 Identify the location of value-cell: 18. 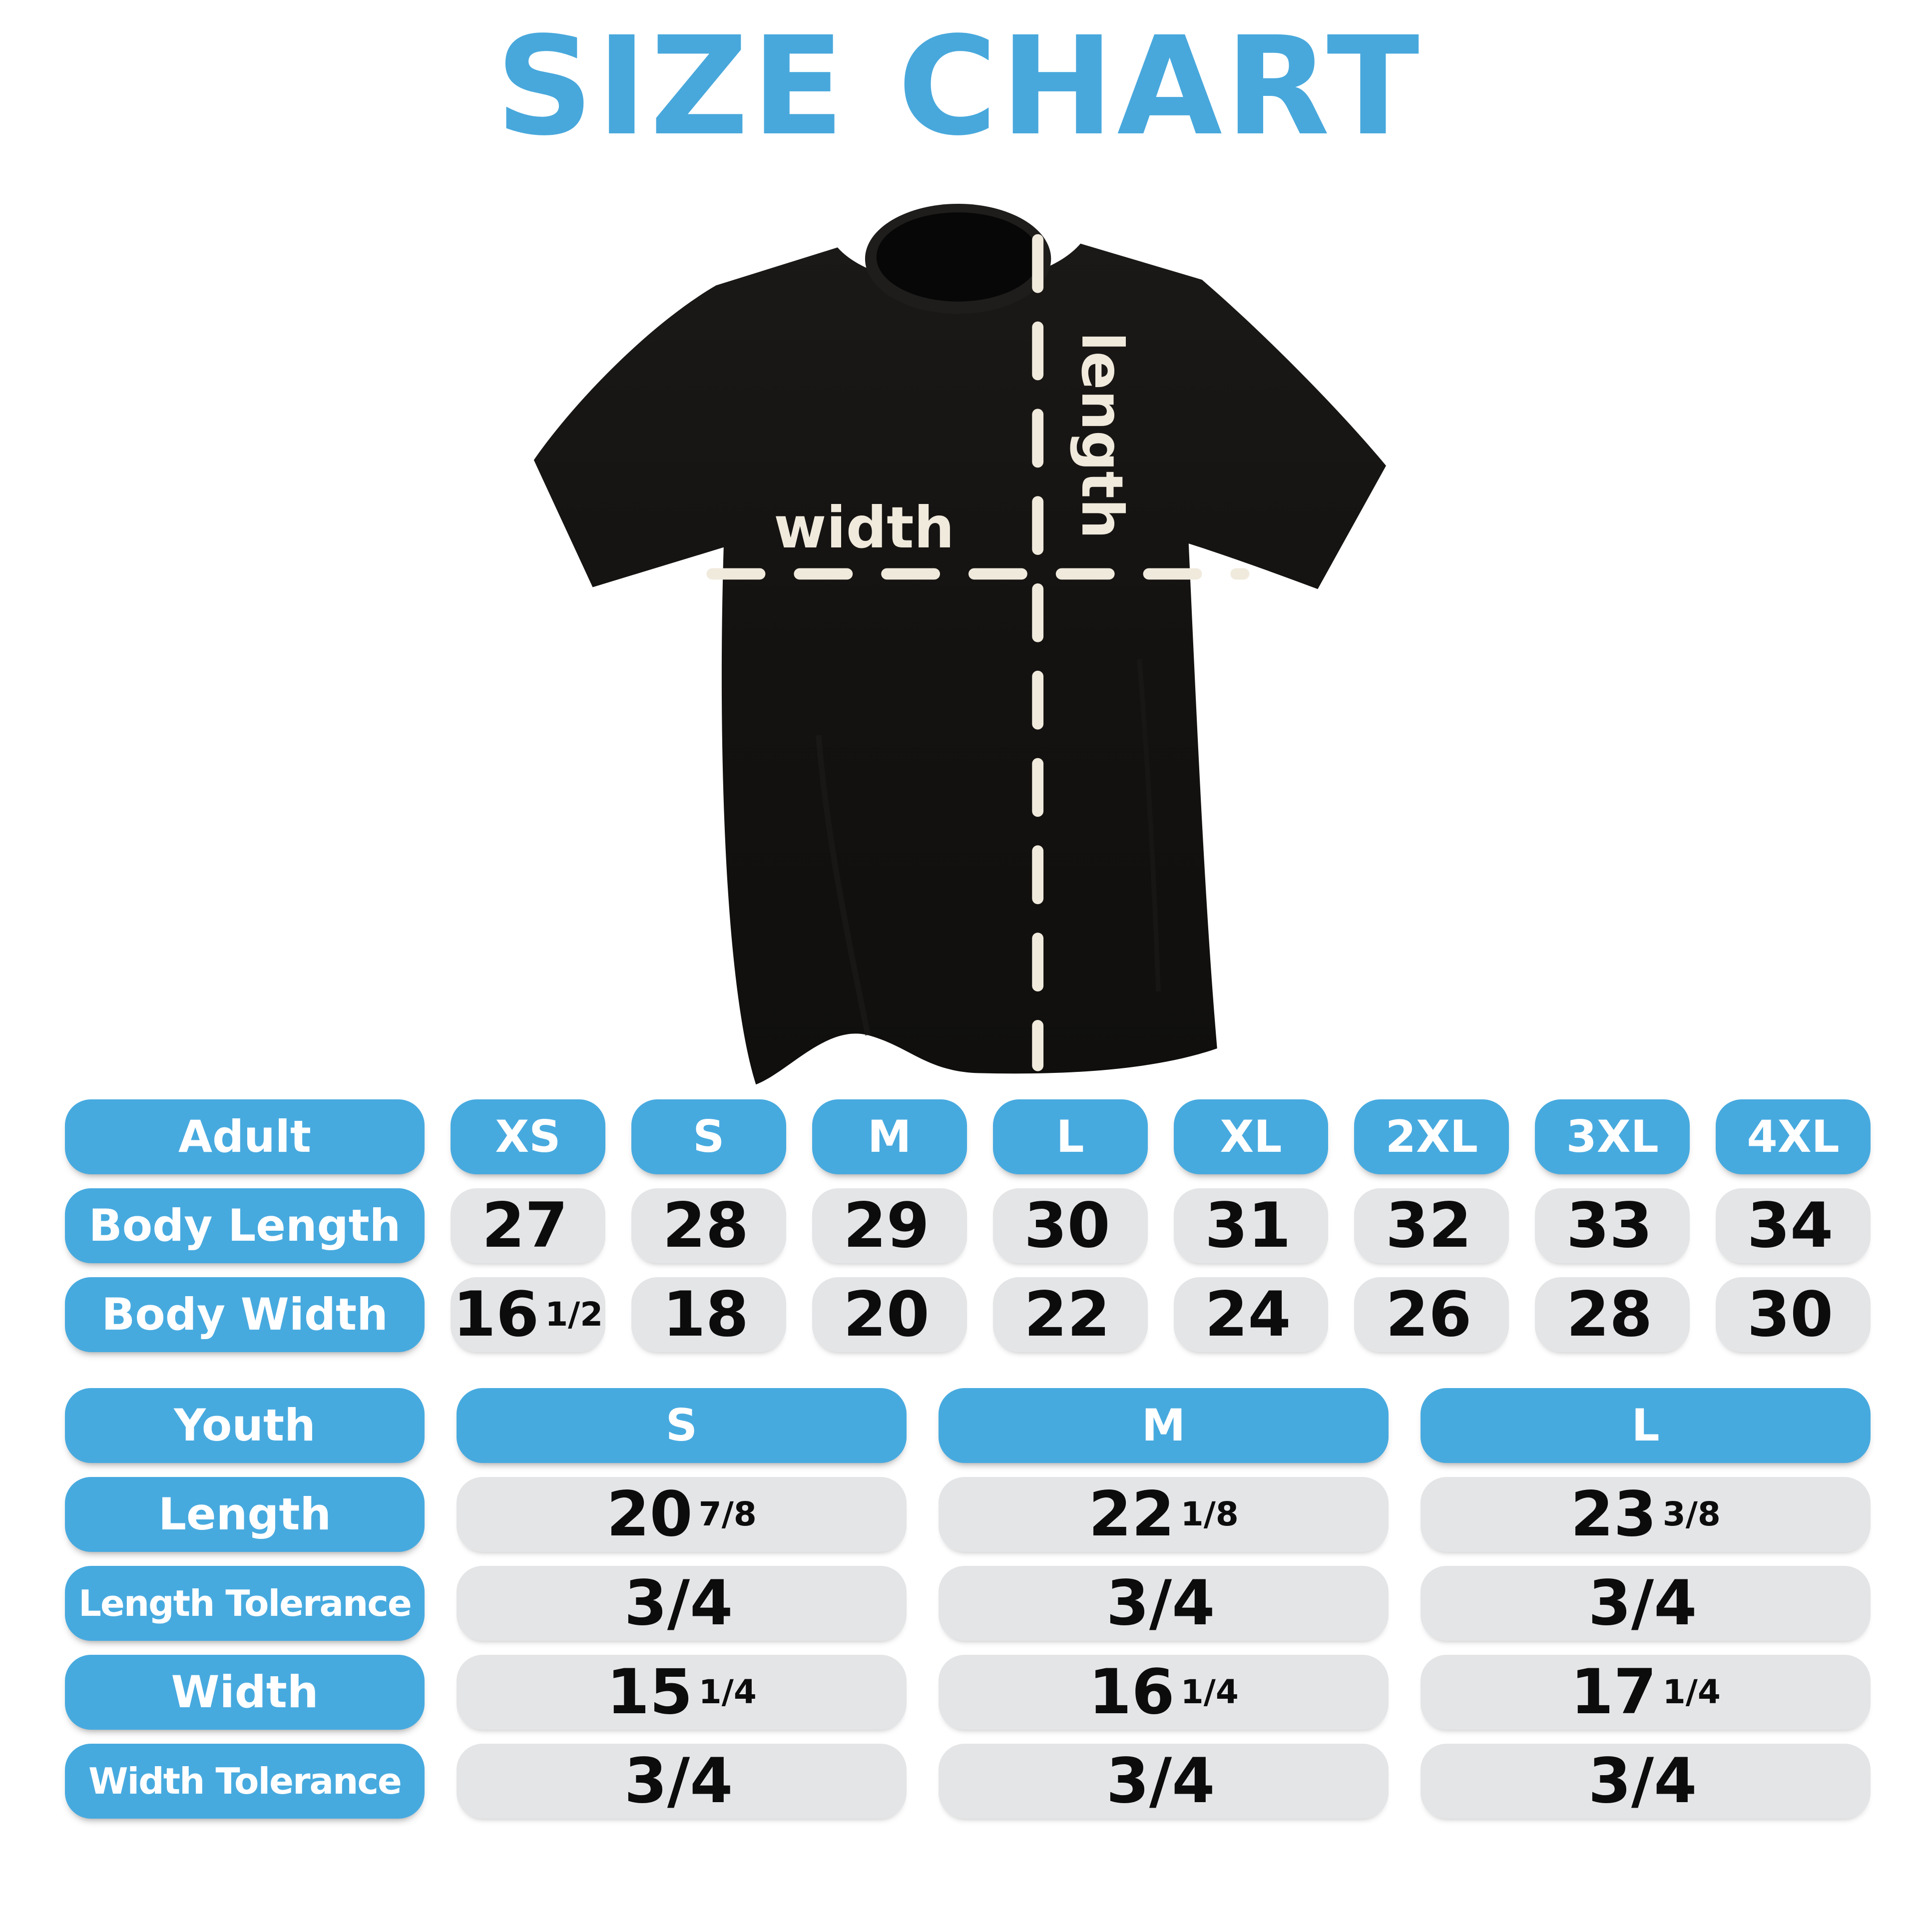
(709, 1314).